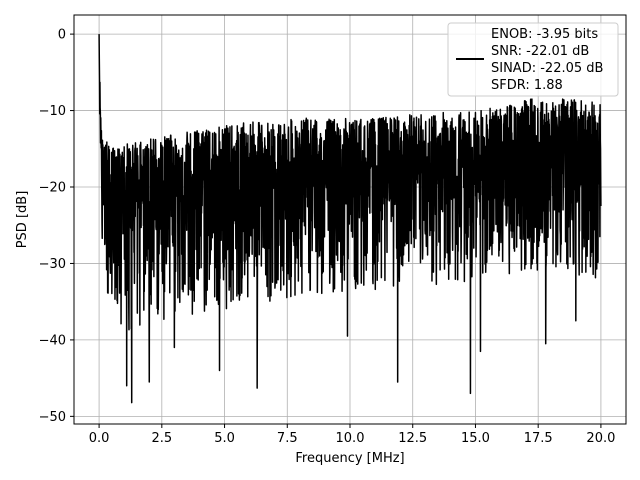 The height and width of the screenshot is (480, 640). Describe the element at coordinates (544, 34) in the screenshot. I see `legend-enob: ENOB: -3.95 bits` at that location.